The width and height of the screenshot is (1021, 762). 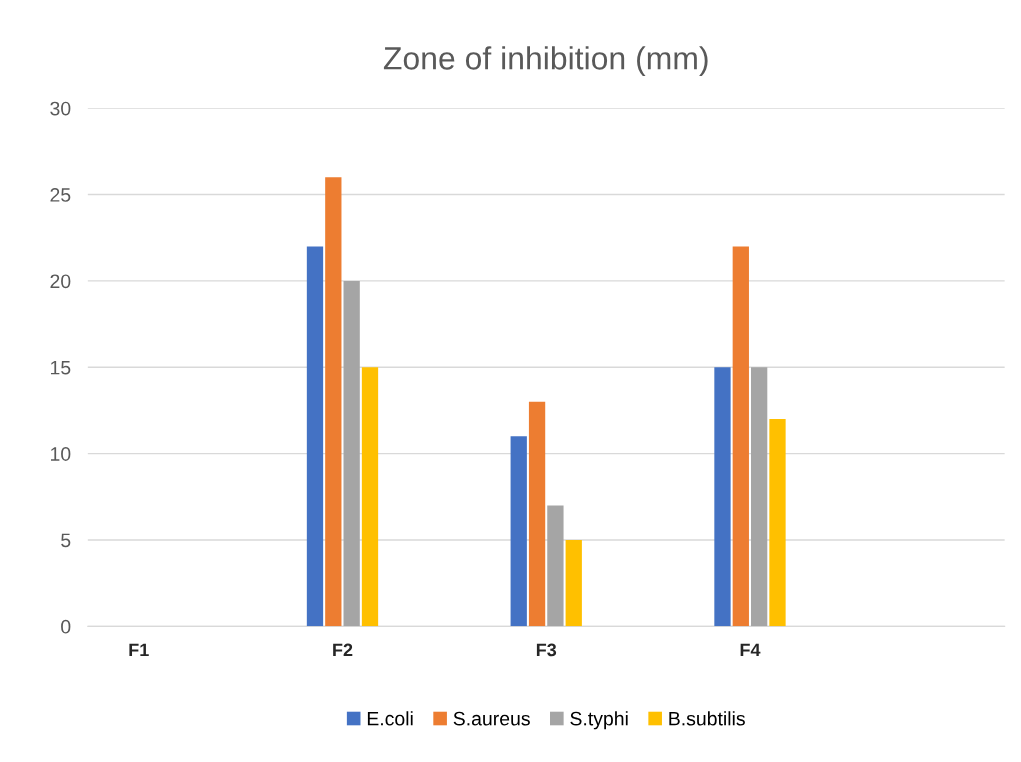 I want to click on y-tick-label: 25, so click(x=60, y=195).